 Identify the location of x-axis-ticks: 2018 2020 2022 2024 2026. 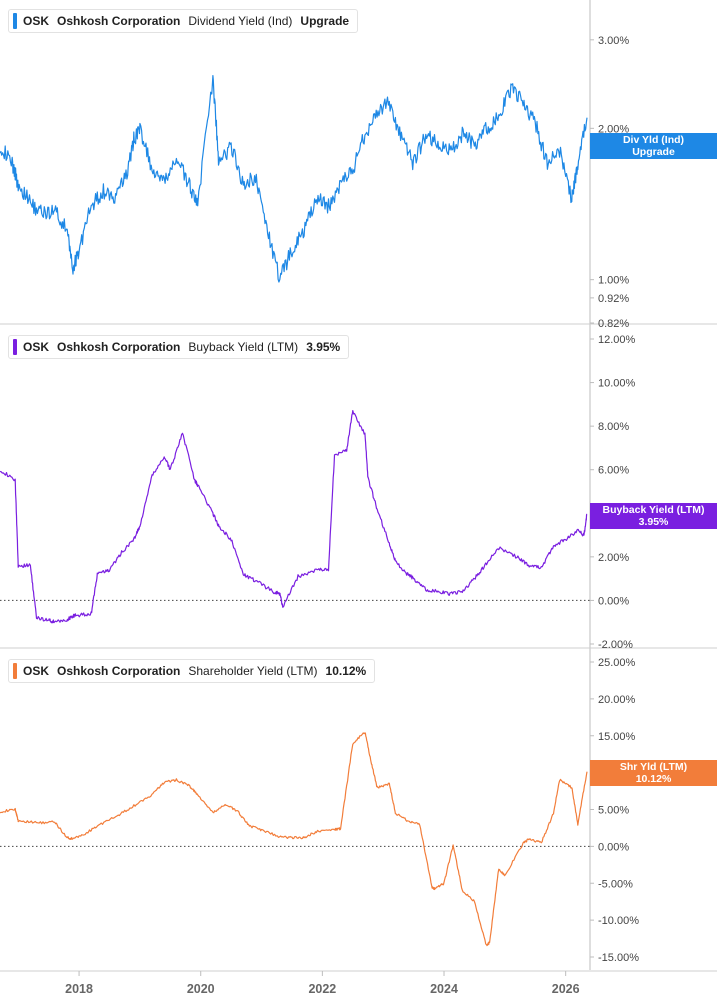
(322, 983).